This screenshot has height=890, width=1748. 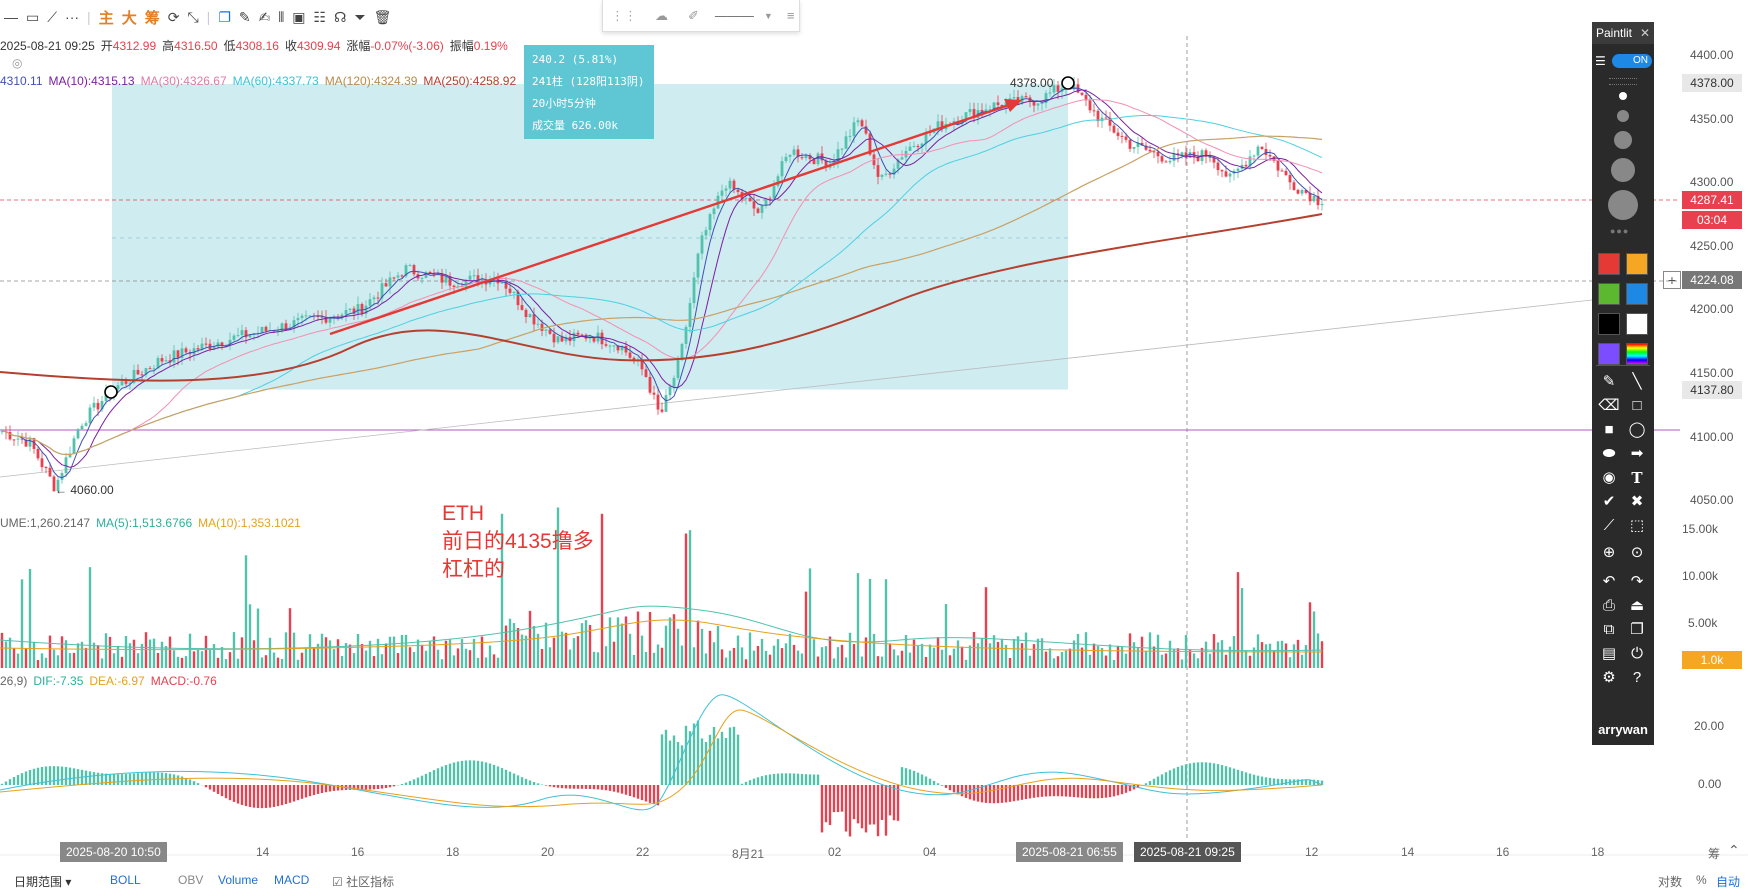 What do you see at coordinates (1637, 382) in the screenshot?
I see `line-tool-icon: ╲` at bounding box center [1637, 382].